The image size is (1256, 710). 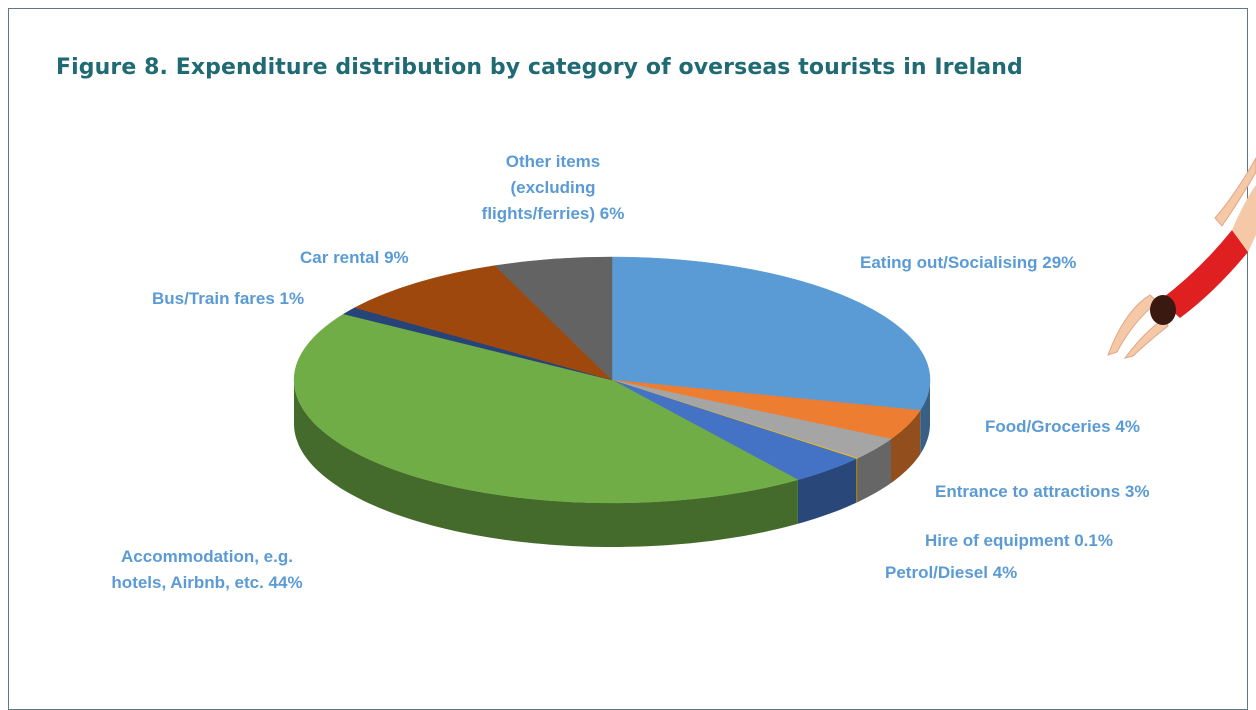 I want to click on data-label-other-items-excluding-flights-ferries-6: Other items (excluding flights/ferries) 6%, so click(x=553, y=187).